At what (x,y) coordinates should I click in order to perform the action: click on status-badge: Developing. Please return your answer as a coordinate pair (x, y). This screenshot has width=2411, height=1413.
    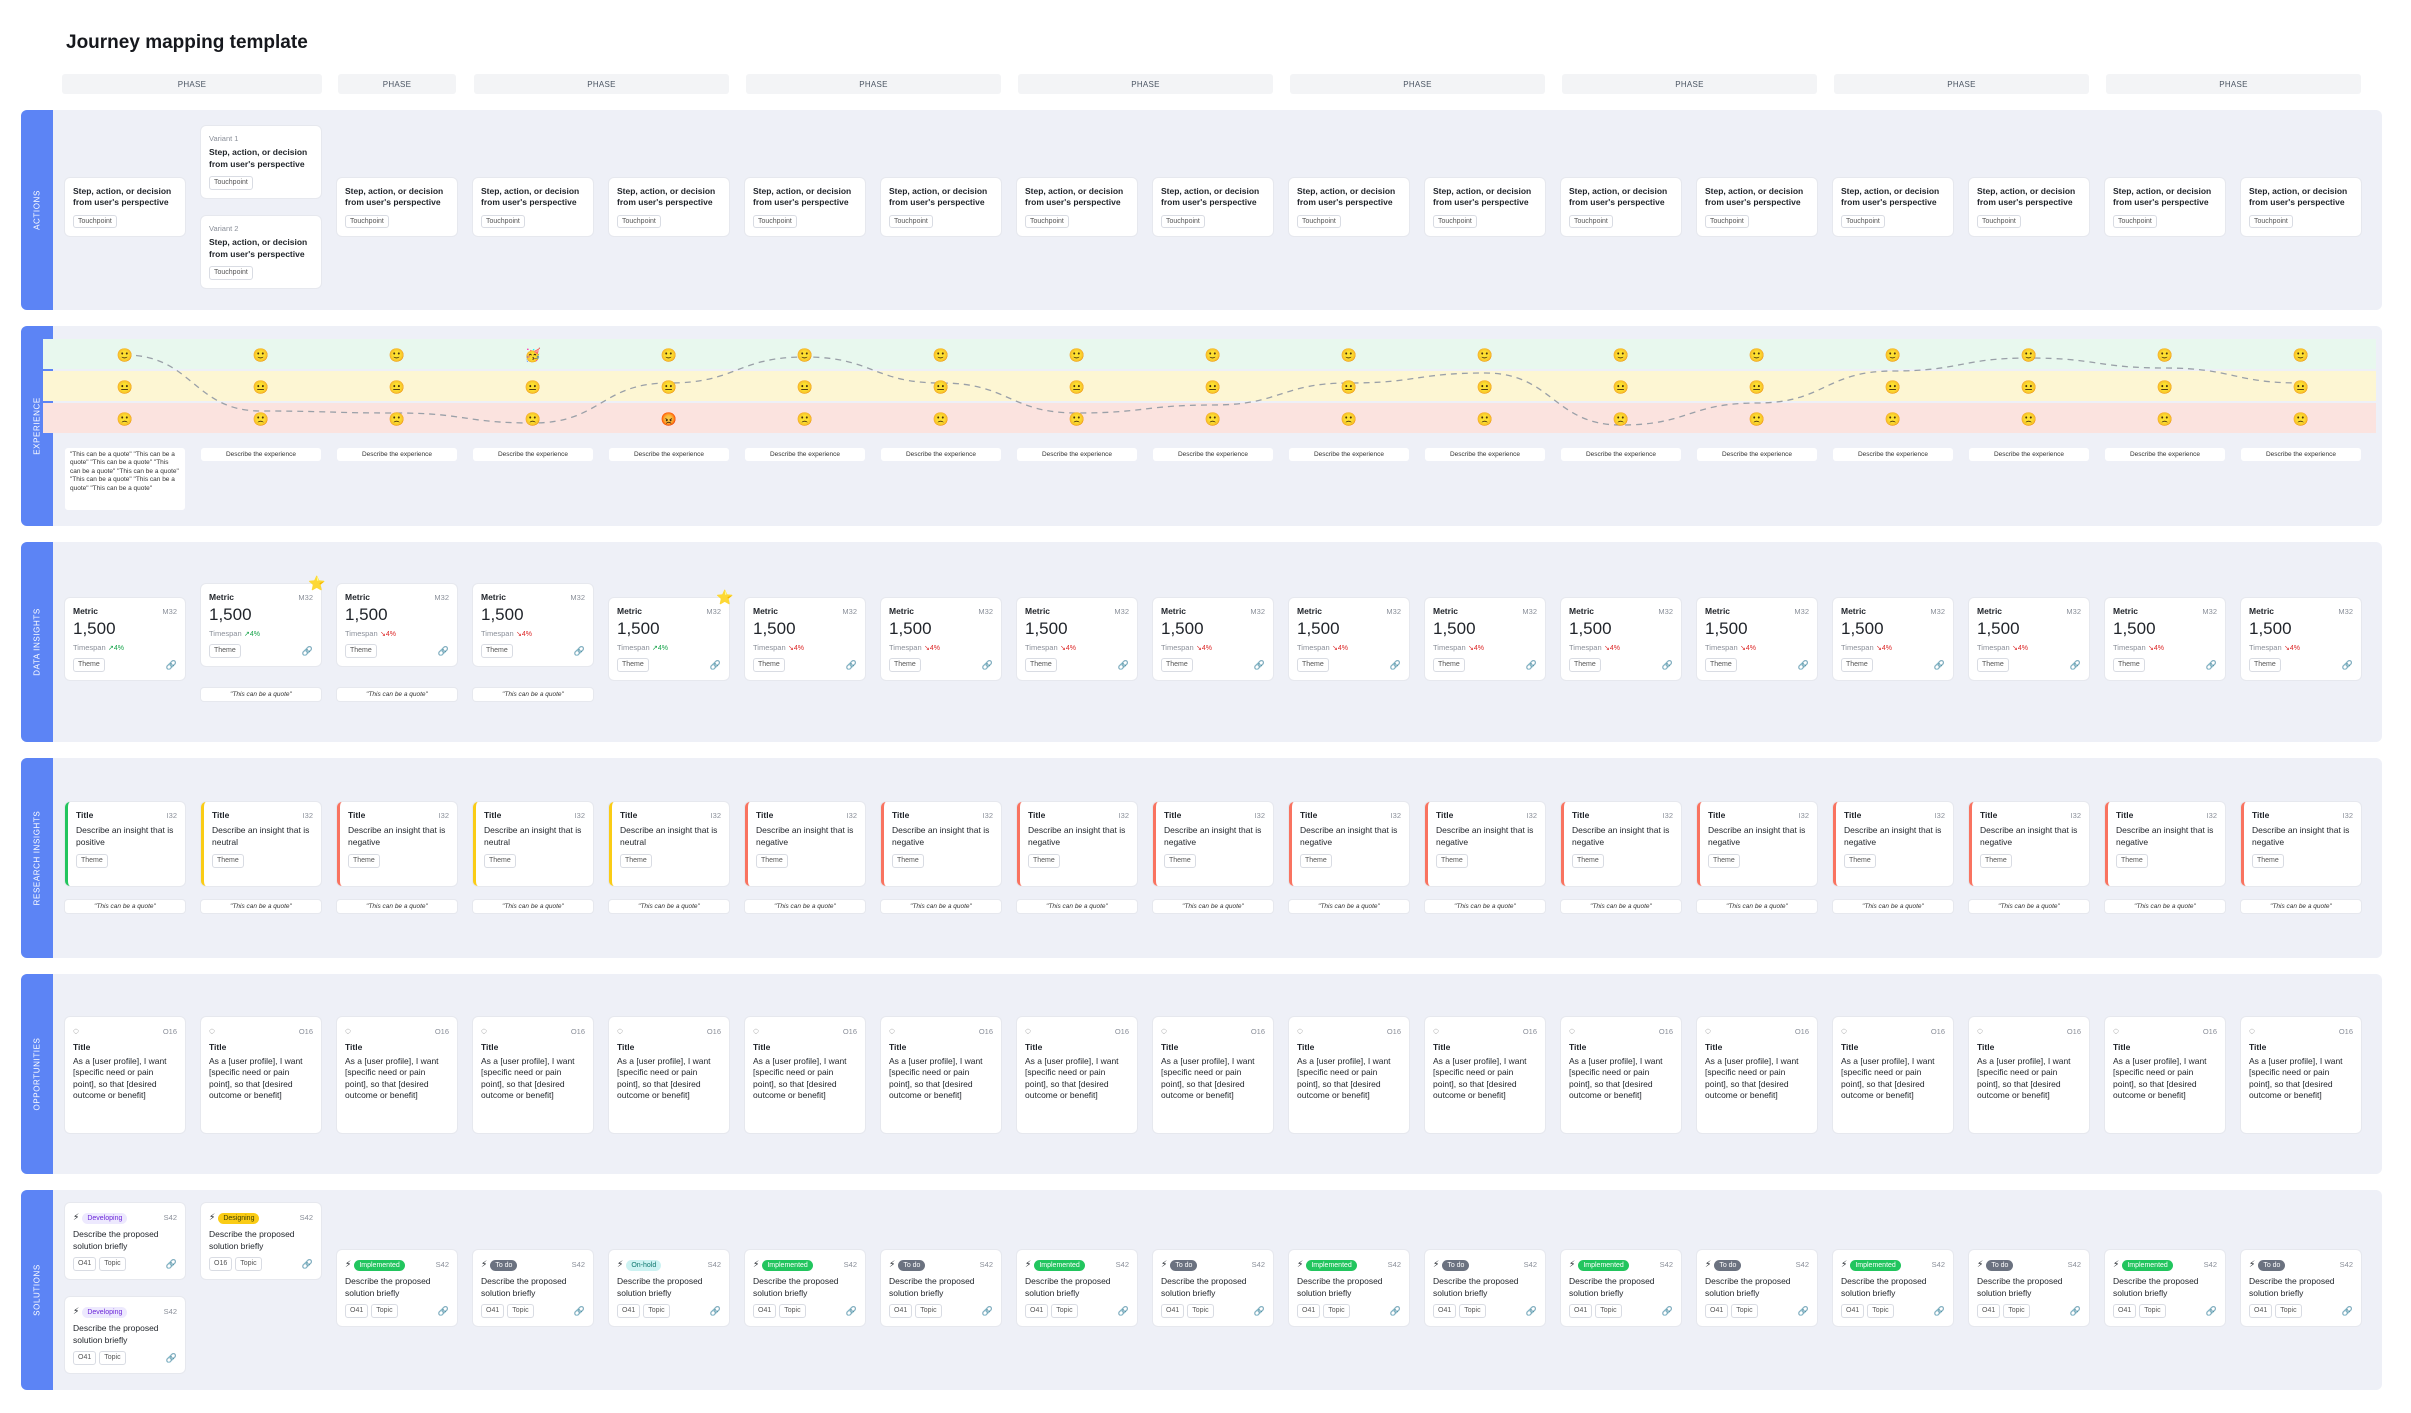
    Looking at the image, I should click on (105, 1219).